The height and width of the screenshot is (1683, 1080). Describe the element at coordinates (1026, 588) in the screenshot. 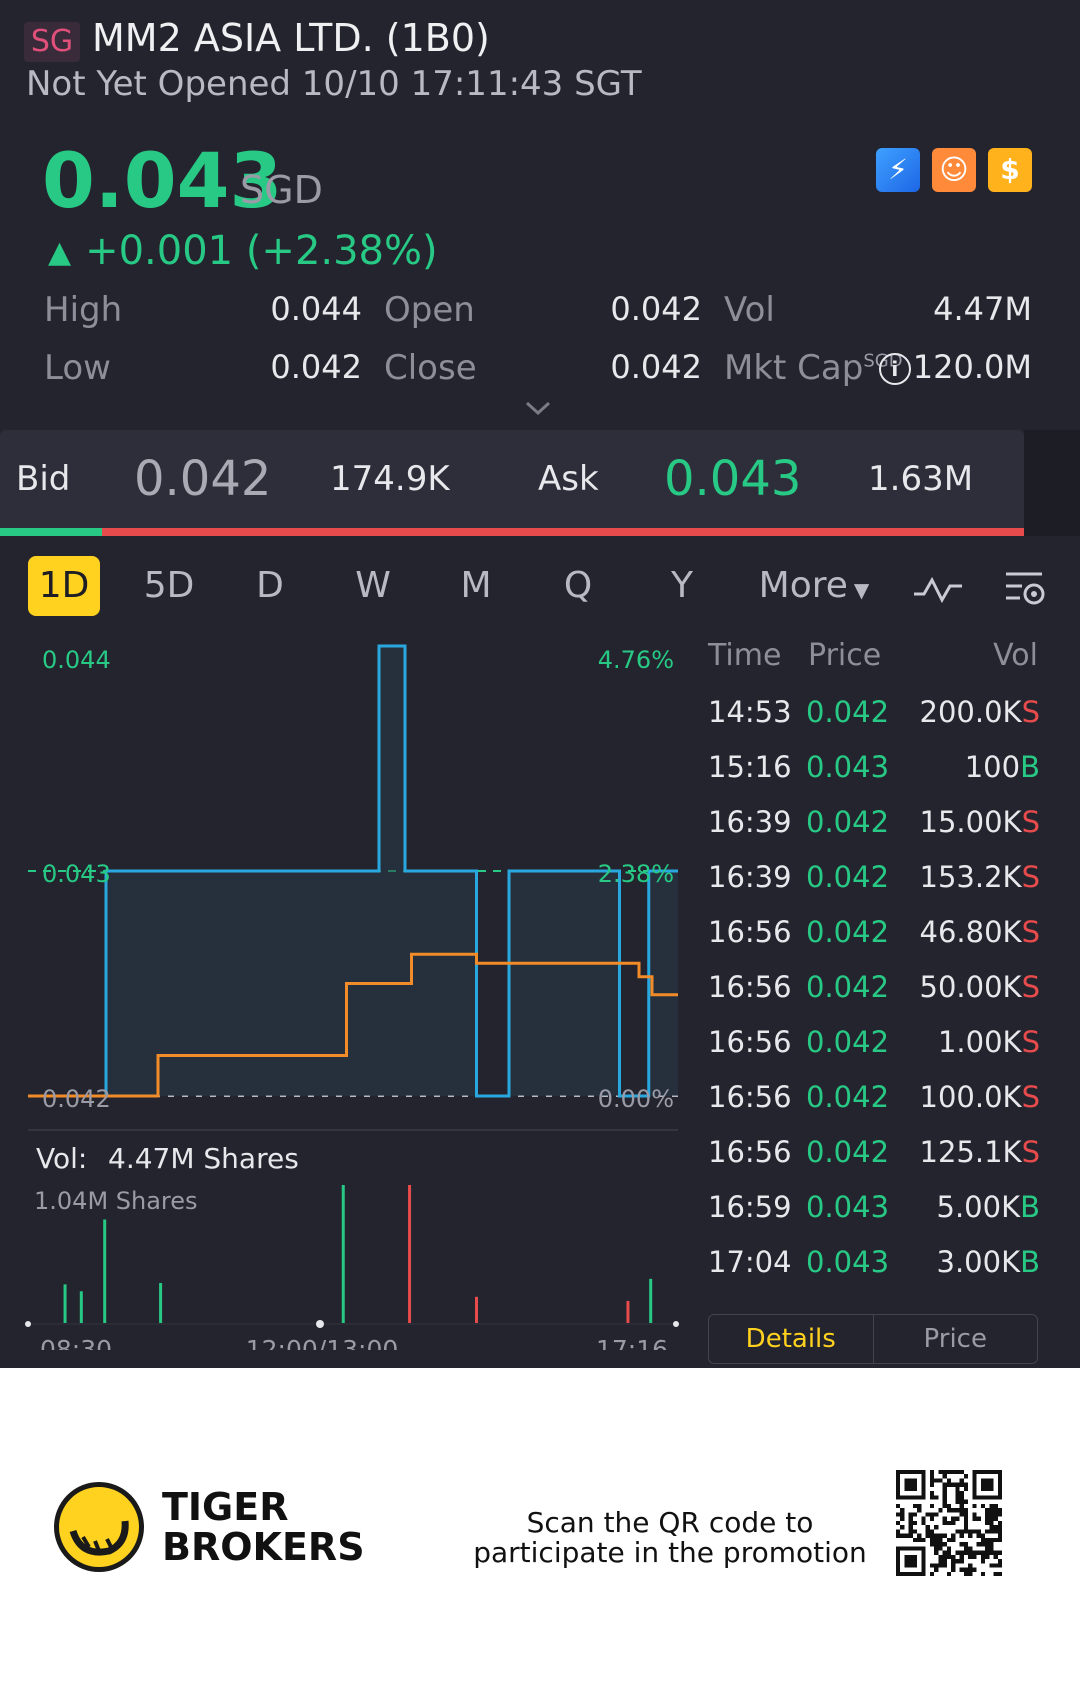

I see `chart-settings-icon` at that location.